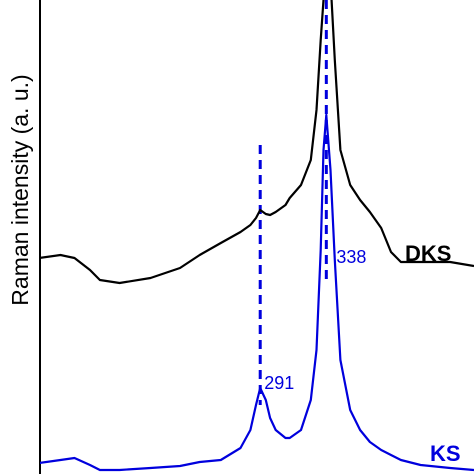  Describe the element at coordinates (428, 253) in the screenshot. I see `series-label: DKS` at that location.